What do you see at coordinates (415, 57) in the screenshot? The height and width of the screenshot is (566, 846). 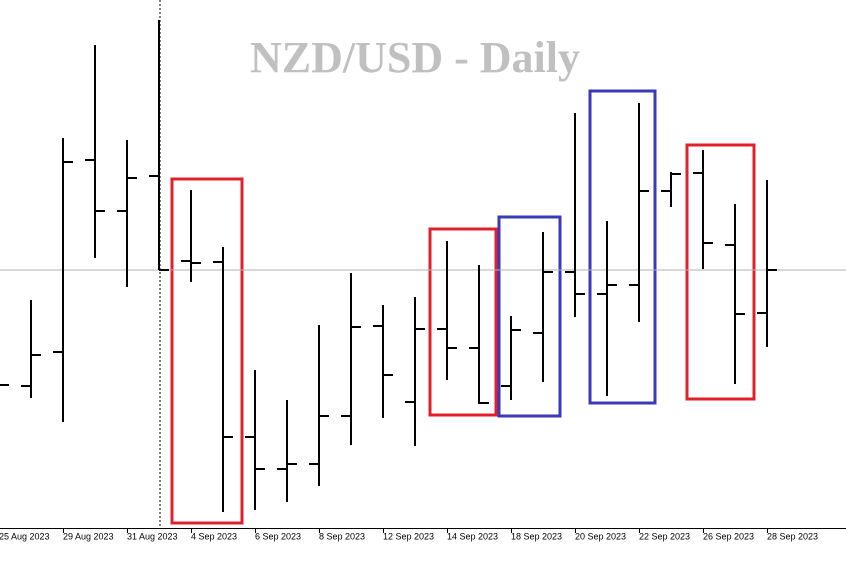 I see `chart-title: NZD/USD - Daily` at bounding box center [415, 57].